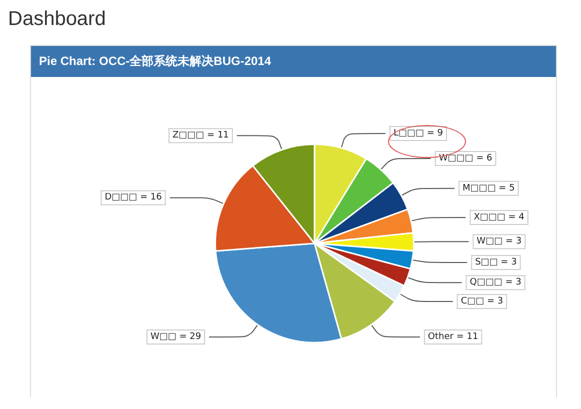 The image size is (581, 409). What do you see at coordinates (176, 337) in the screenshot?
I see `slice-label: W□□ = 29` at bounding box center [176, 337].